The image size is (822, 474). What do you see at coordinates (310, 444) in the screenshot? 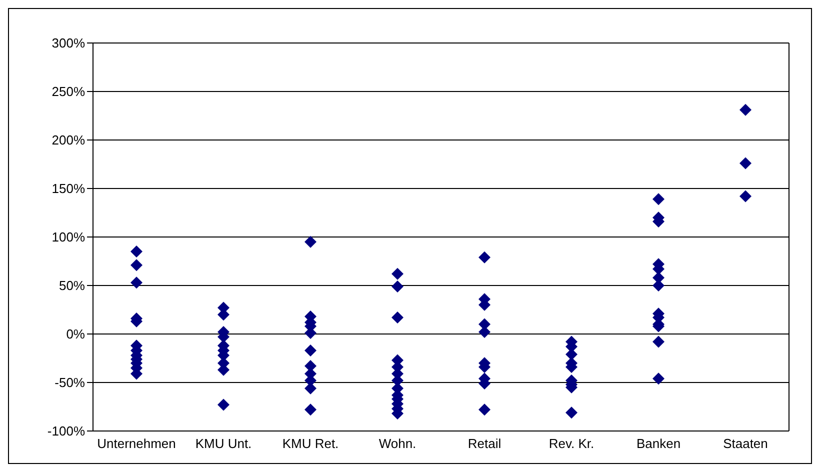
I see `x-tick-label: KMU Ret.` at bounding box center [310, 444].